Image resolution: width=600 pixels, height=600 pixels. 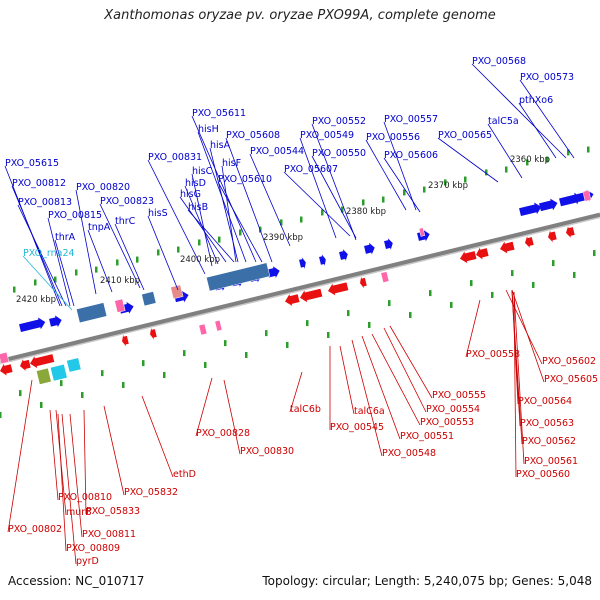 I want to click on top-gene-label: PXO_00823, so click(x=127, y=201).